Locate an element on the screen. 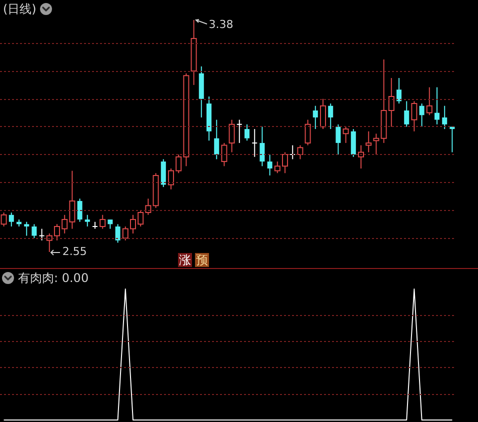  annotation: 3.38 is located at coordinates (221, 24).